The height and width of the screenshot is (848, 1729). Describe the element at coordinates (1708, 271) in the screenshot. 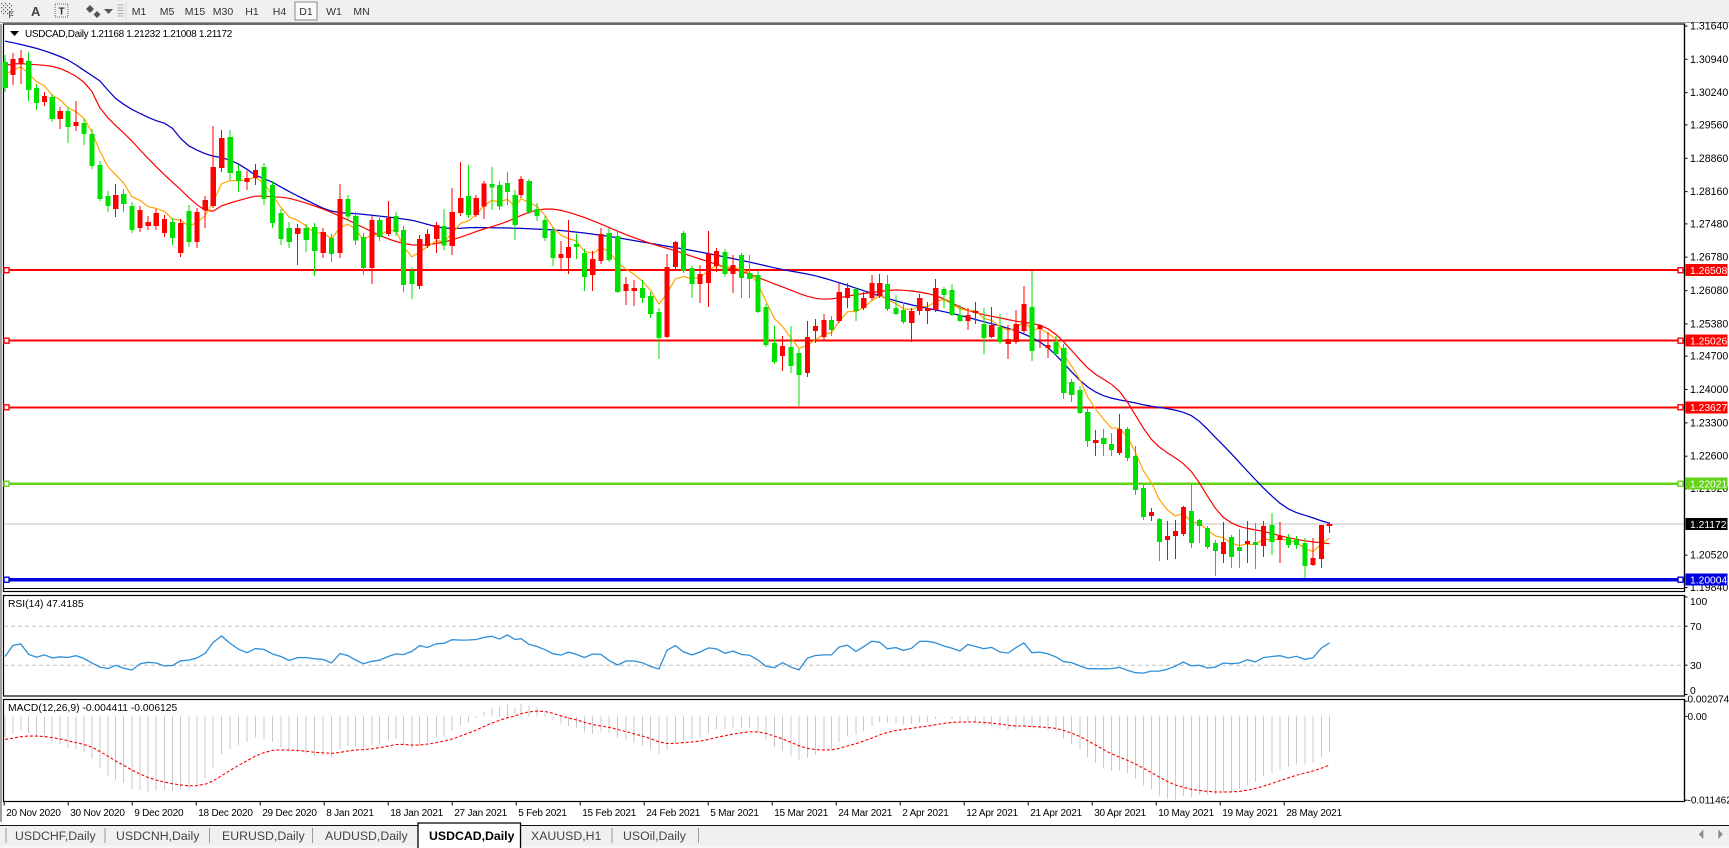

I see `svg-text: 1.26508` at that location.